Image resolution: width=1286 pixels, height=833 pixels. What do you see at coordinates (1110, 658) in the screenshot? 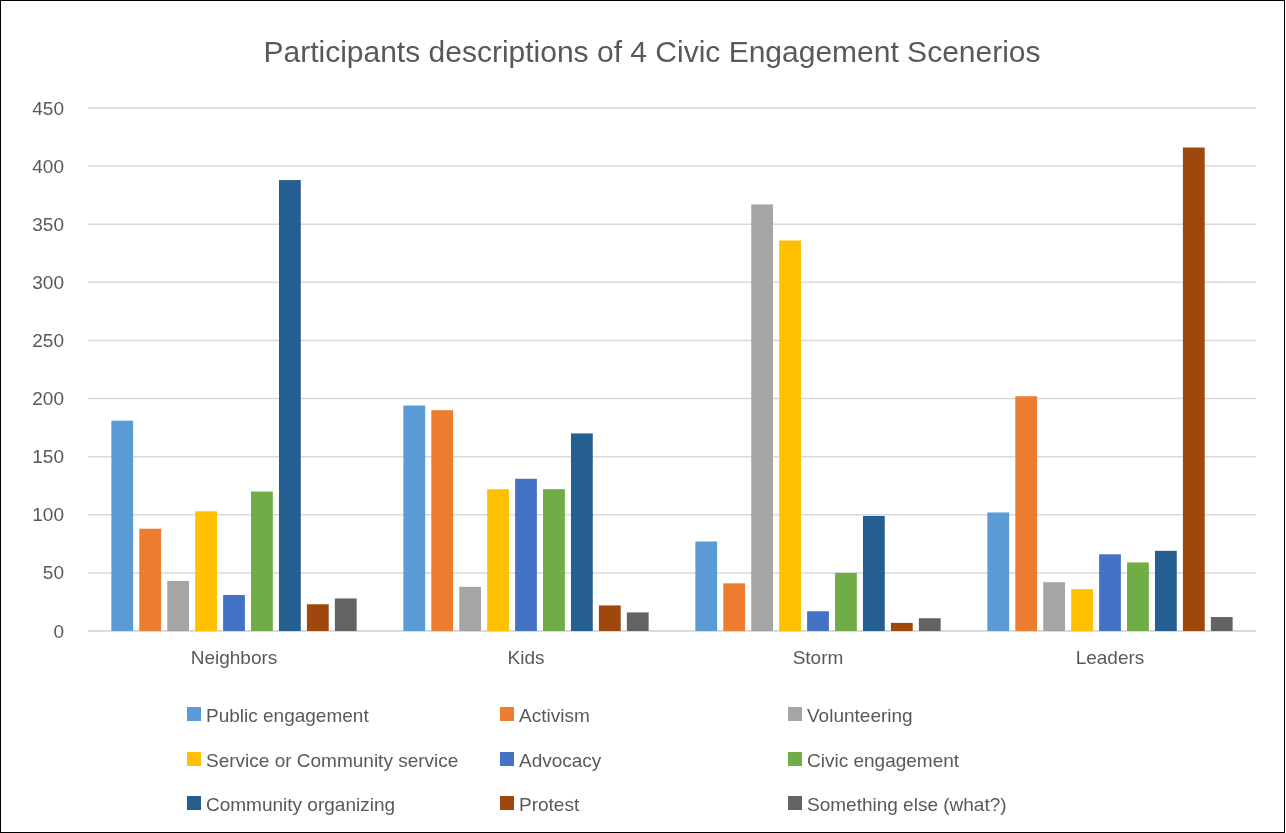
I see `x-tick-label: Leaders` at bounding box center [1110, 658].